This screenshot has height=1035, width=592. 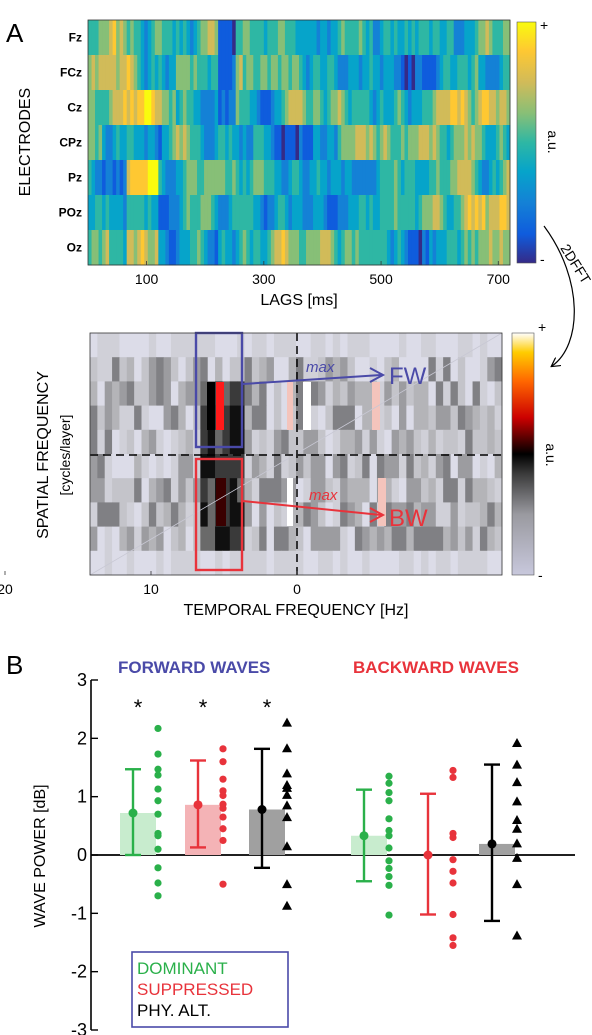 I want to click on panel-b-letter: B, so click(x=14, y=665).